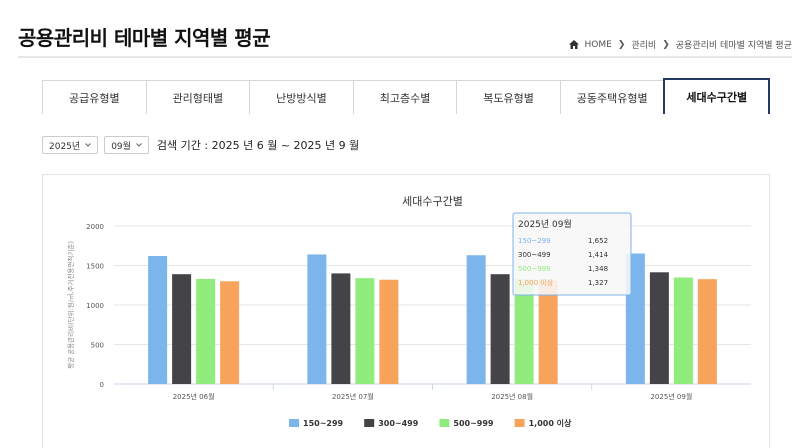  I want to click on tab-housing-type: 공동주택유형별, so click(612, 97).